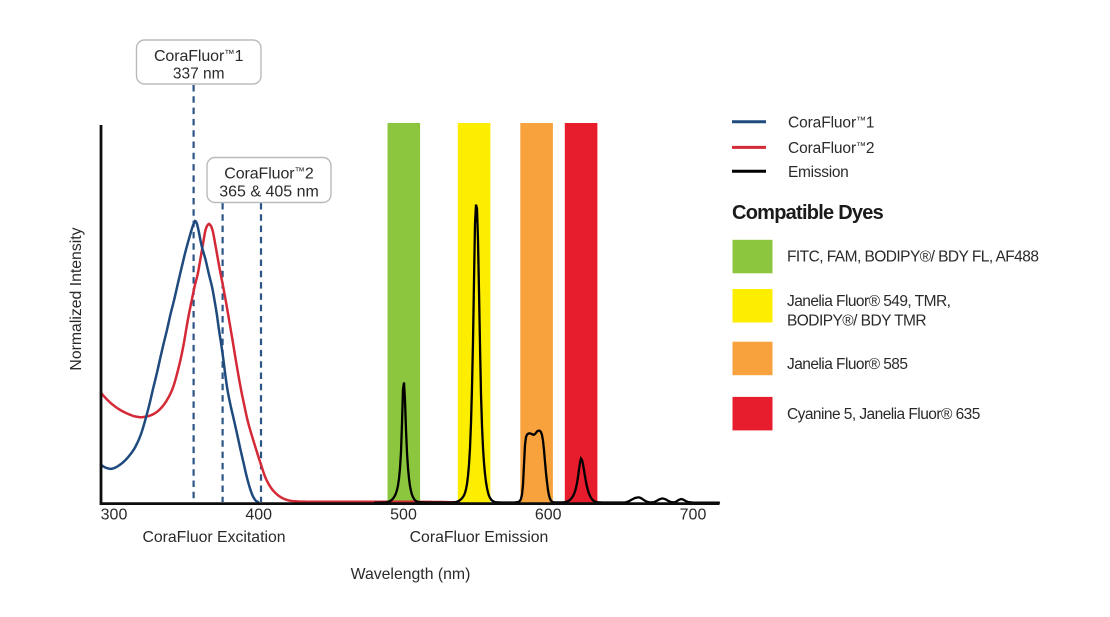 The width and height of the screenshot is (1110, 617). What do you see at coordinates (76, 298) in the screenshot?
I see `svg-text: Normalized Intensity` at bounding box center [76, 298].